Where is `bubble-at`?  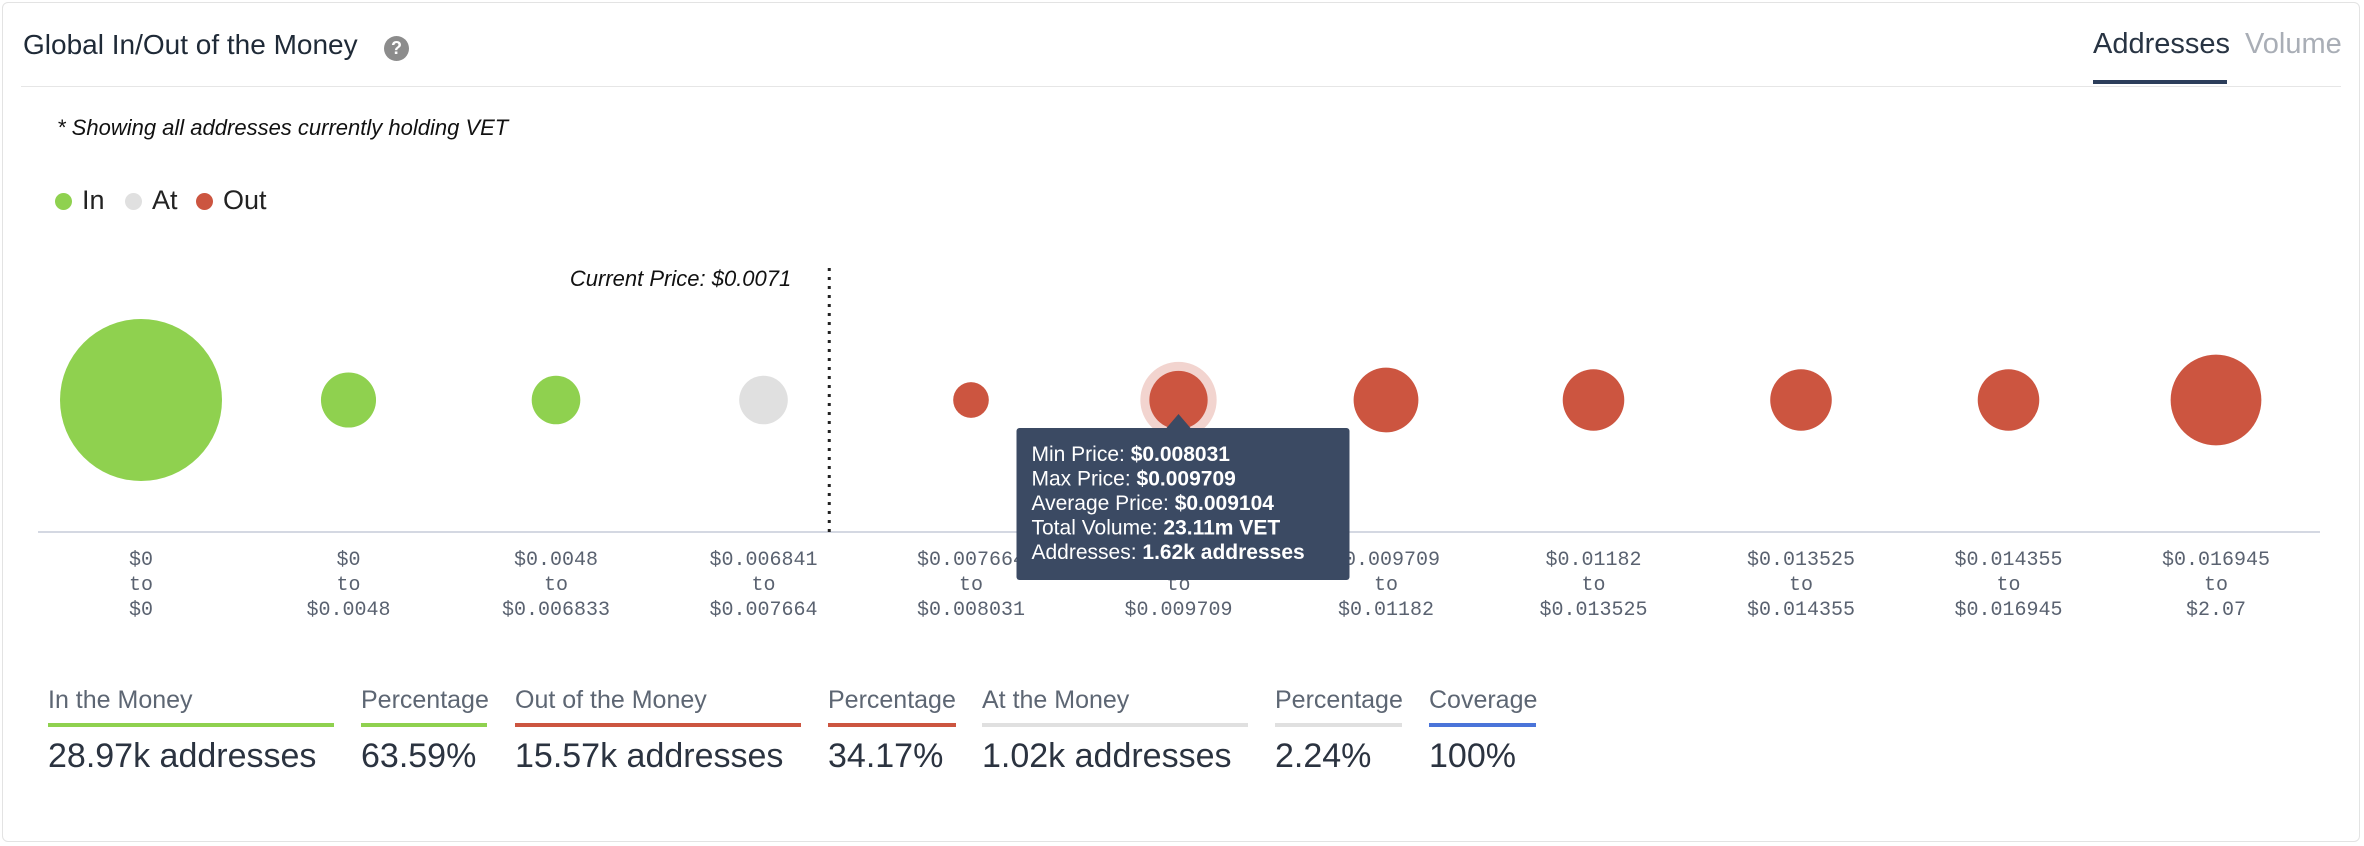
bubble-at is located at coordinates (763, 400).